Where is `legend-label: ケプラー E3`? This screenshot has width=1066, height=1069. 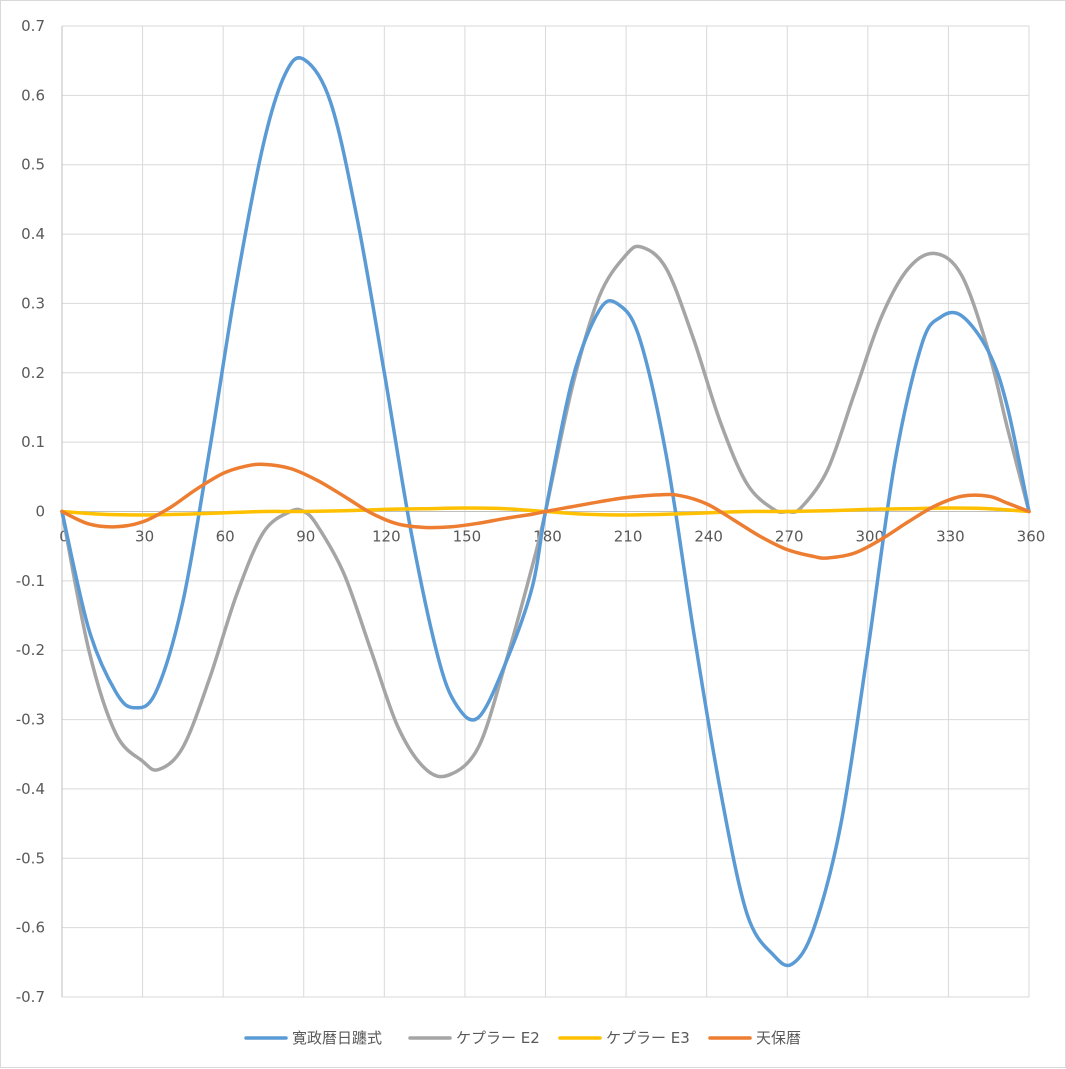
legend-label: ケプラー E3 is located at coordinates (648, 1038).